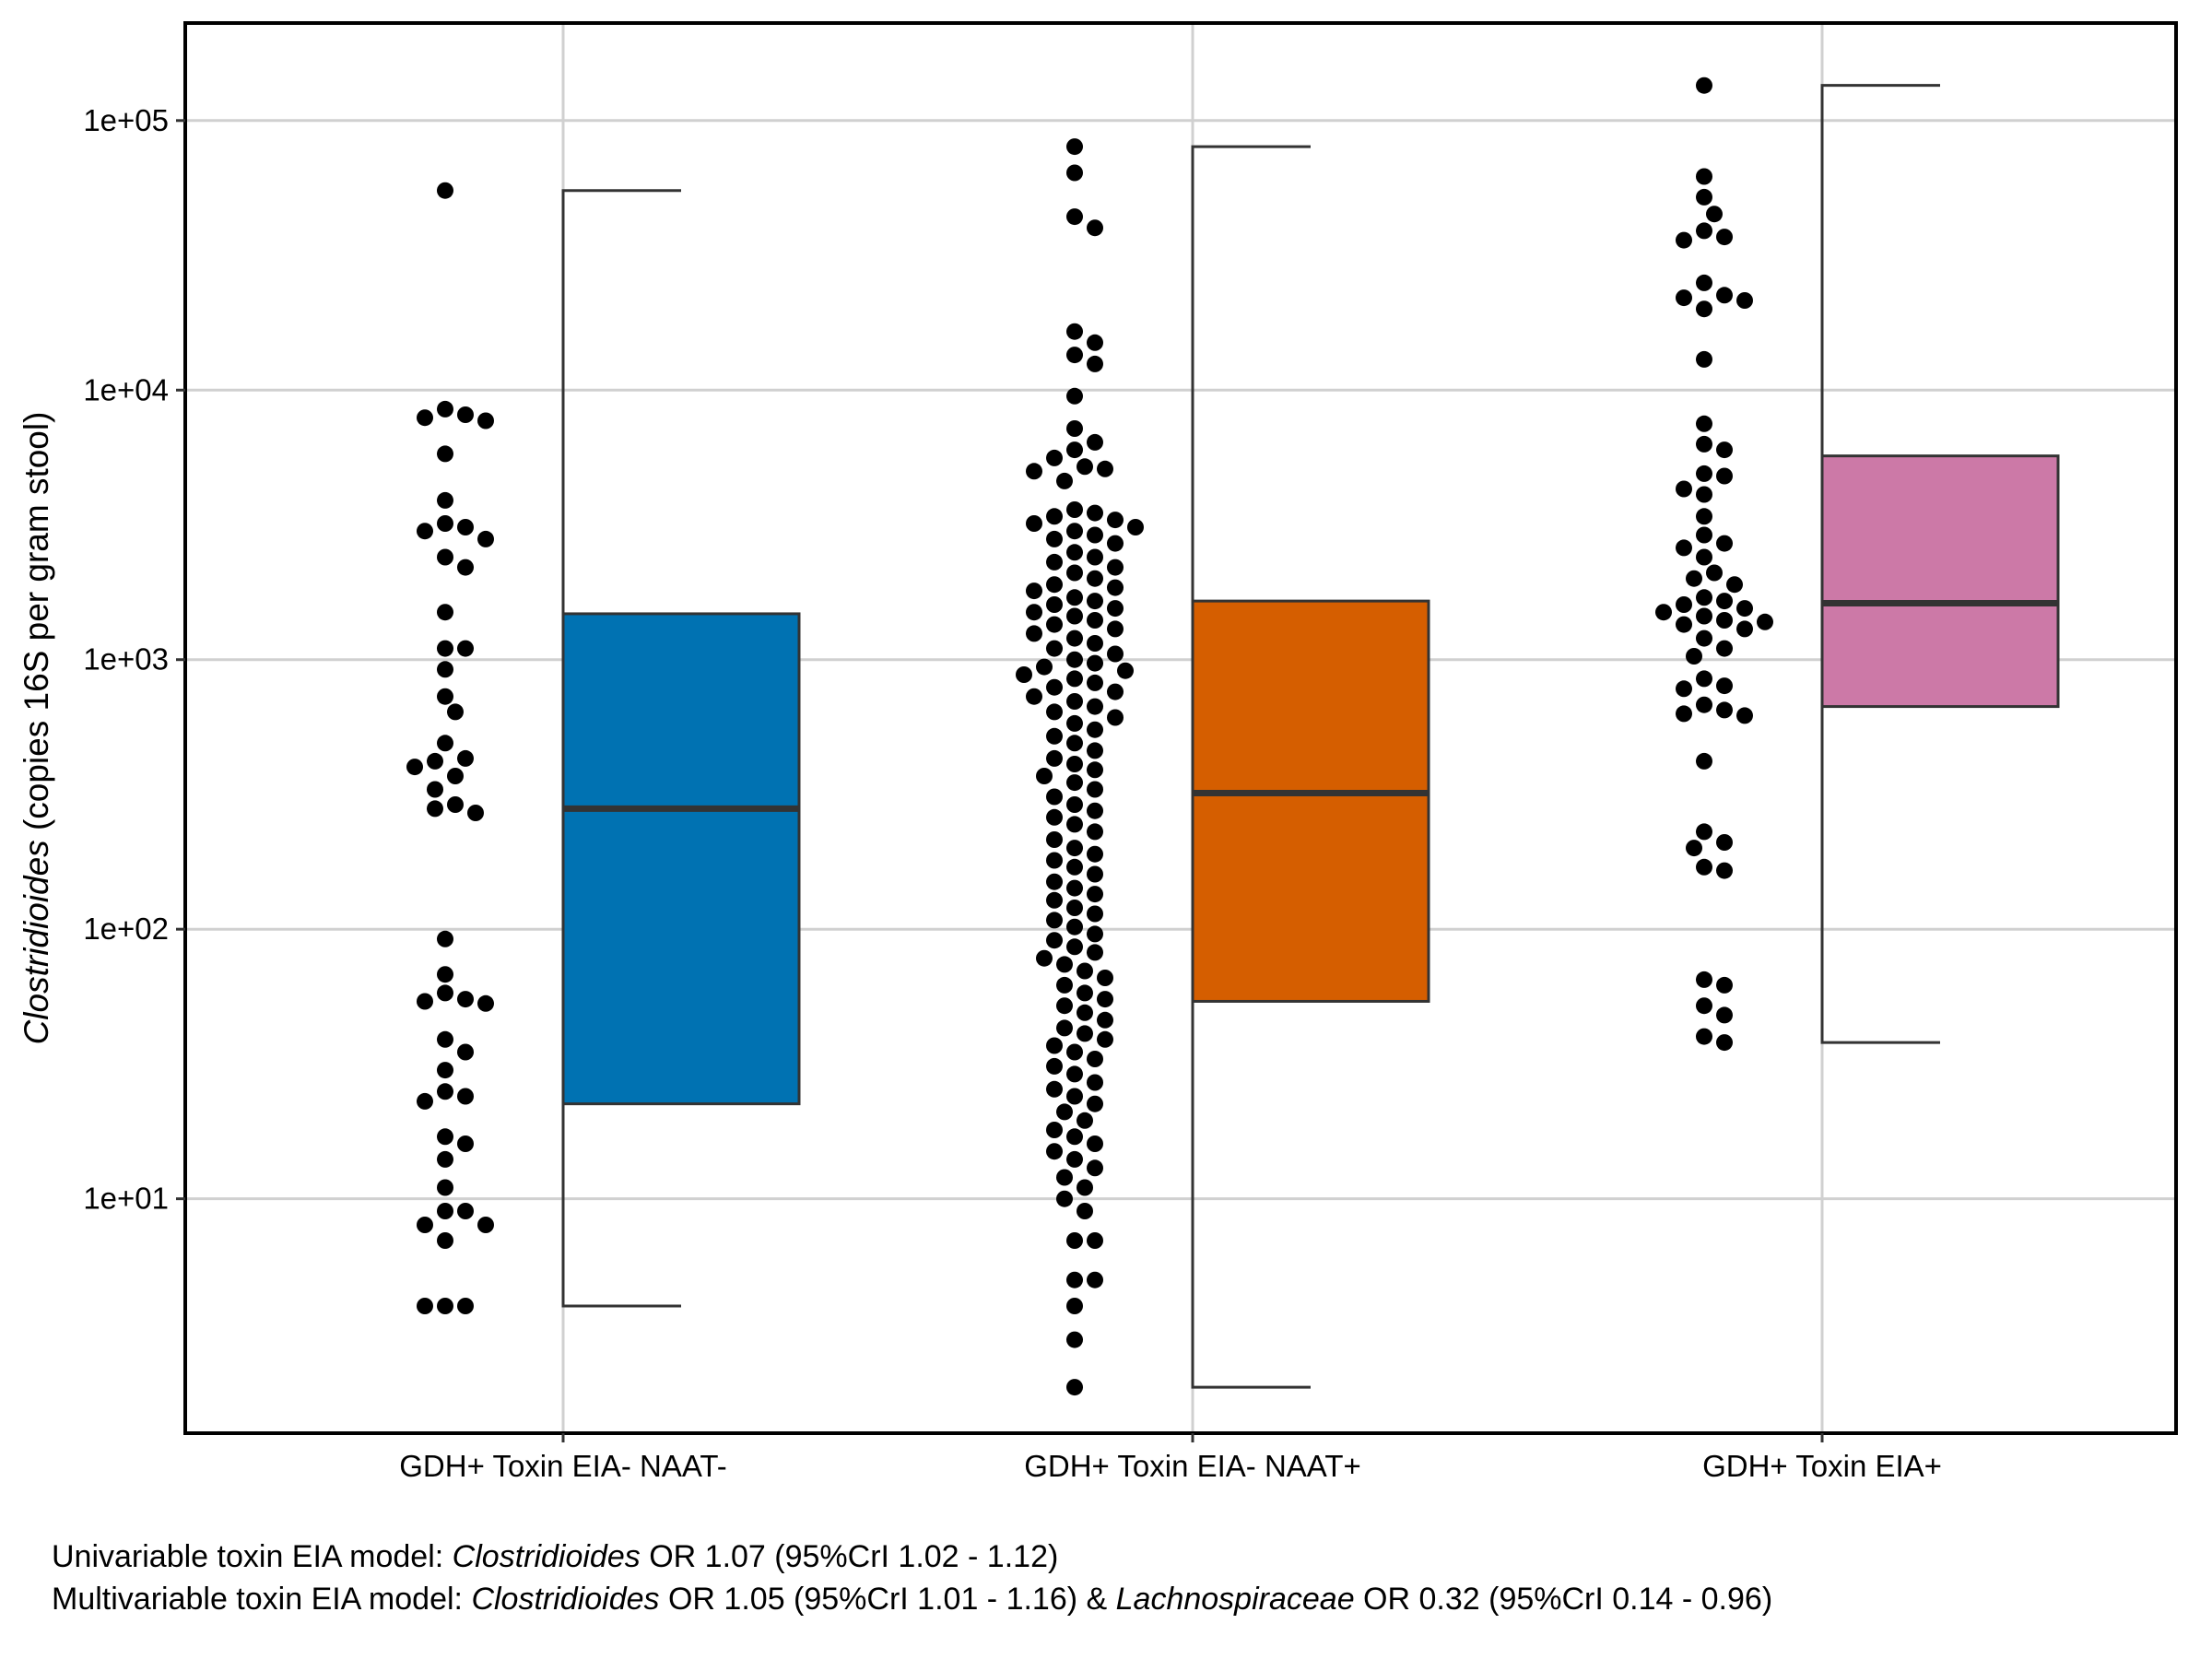 The width and height of the screenshot is (2212, 1659). I want to click on caption-2-text-e: OR 0.32 (95%CrI 0.14 - 0.96), so click(1563, 1599).